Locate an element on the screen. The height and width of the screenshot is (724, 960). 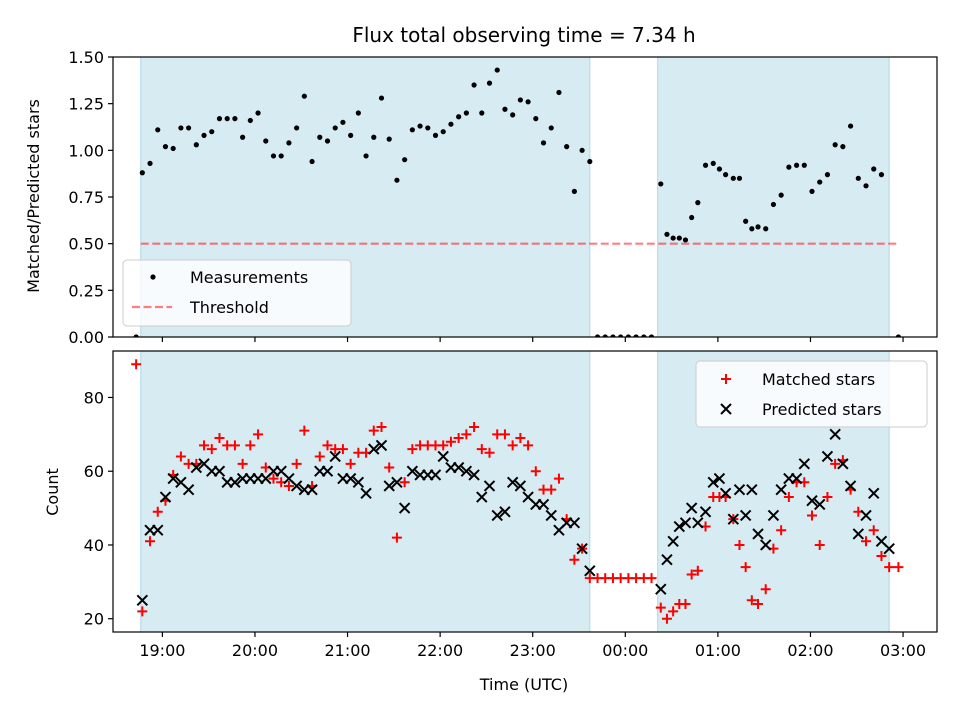
y-tick-label: 1.25 is located at coordinates (86, 104).